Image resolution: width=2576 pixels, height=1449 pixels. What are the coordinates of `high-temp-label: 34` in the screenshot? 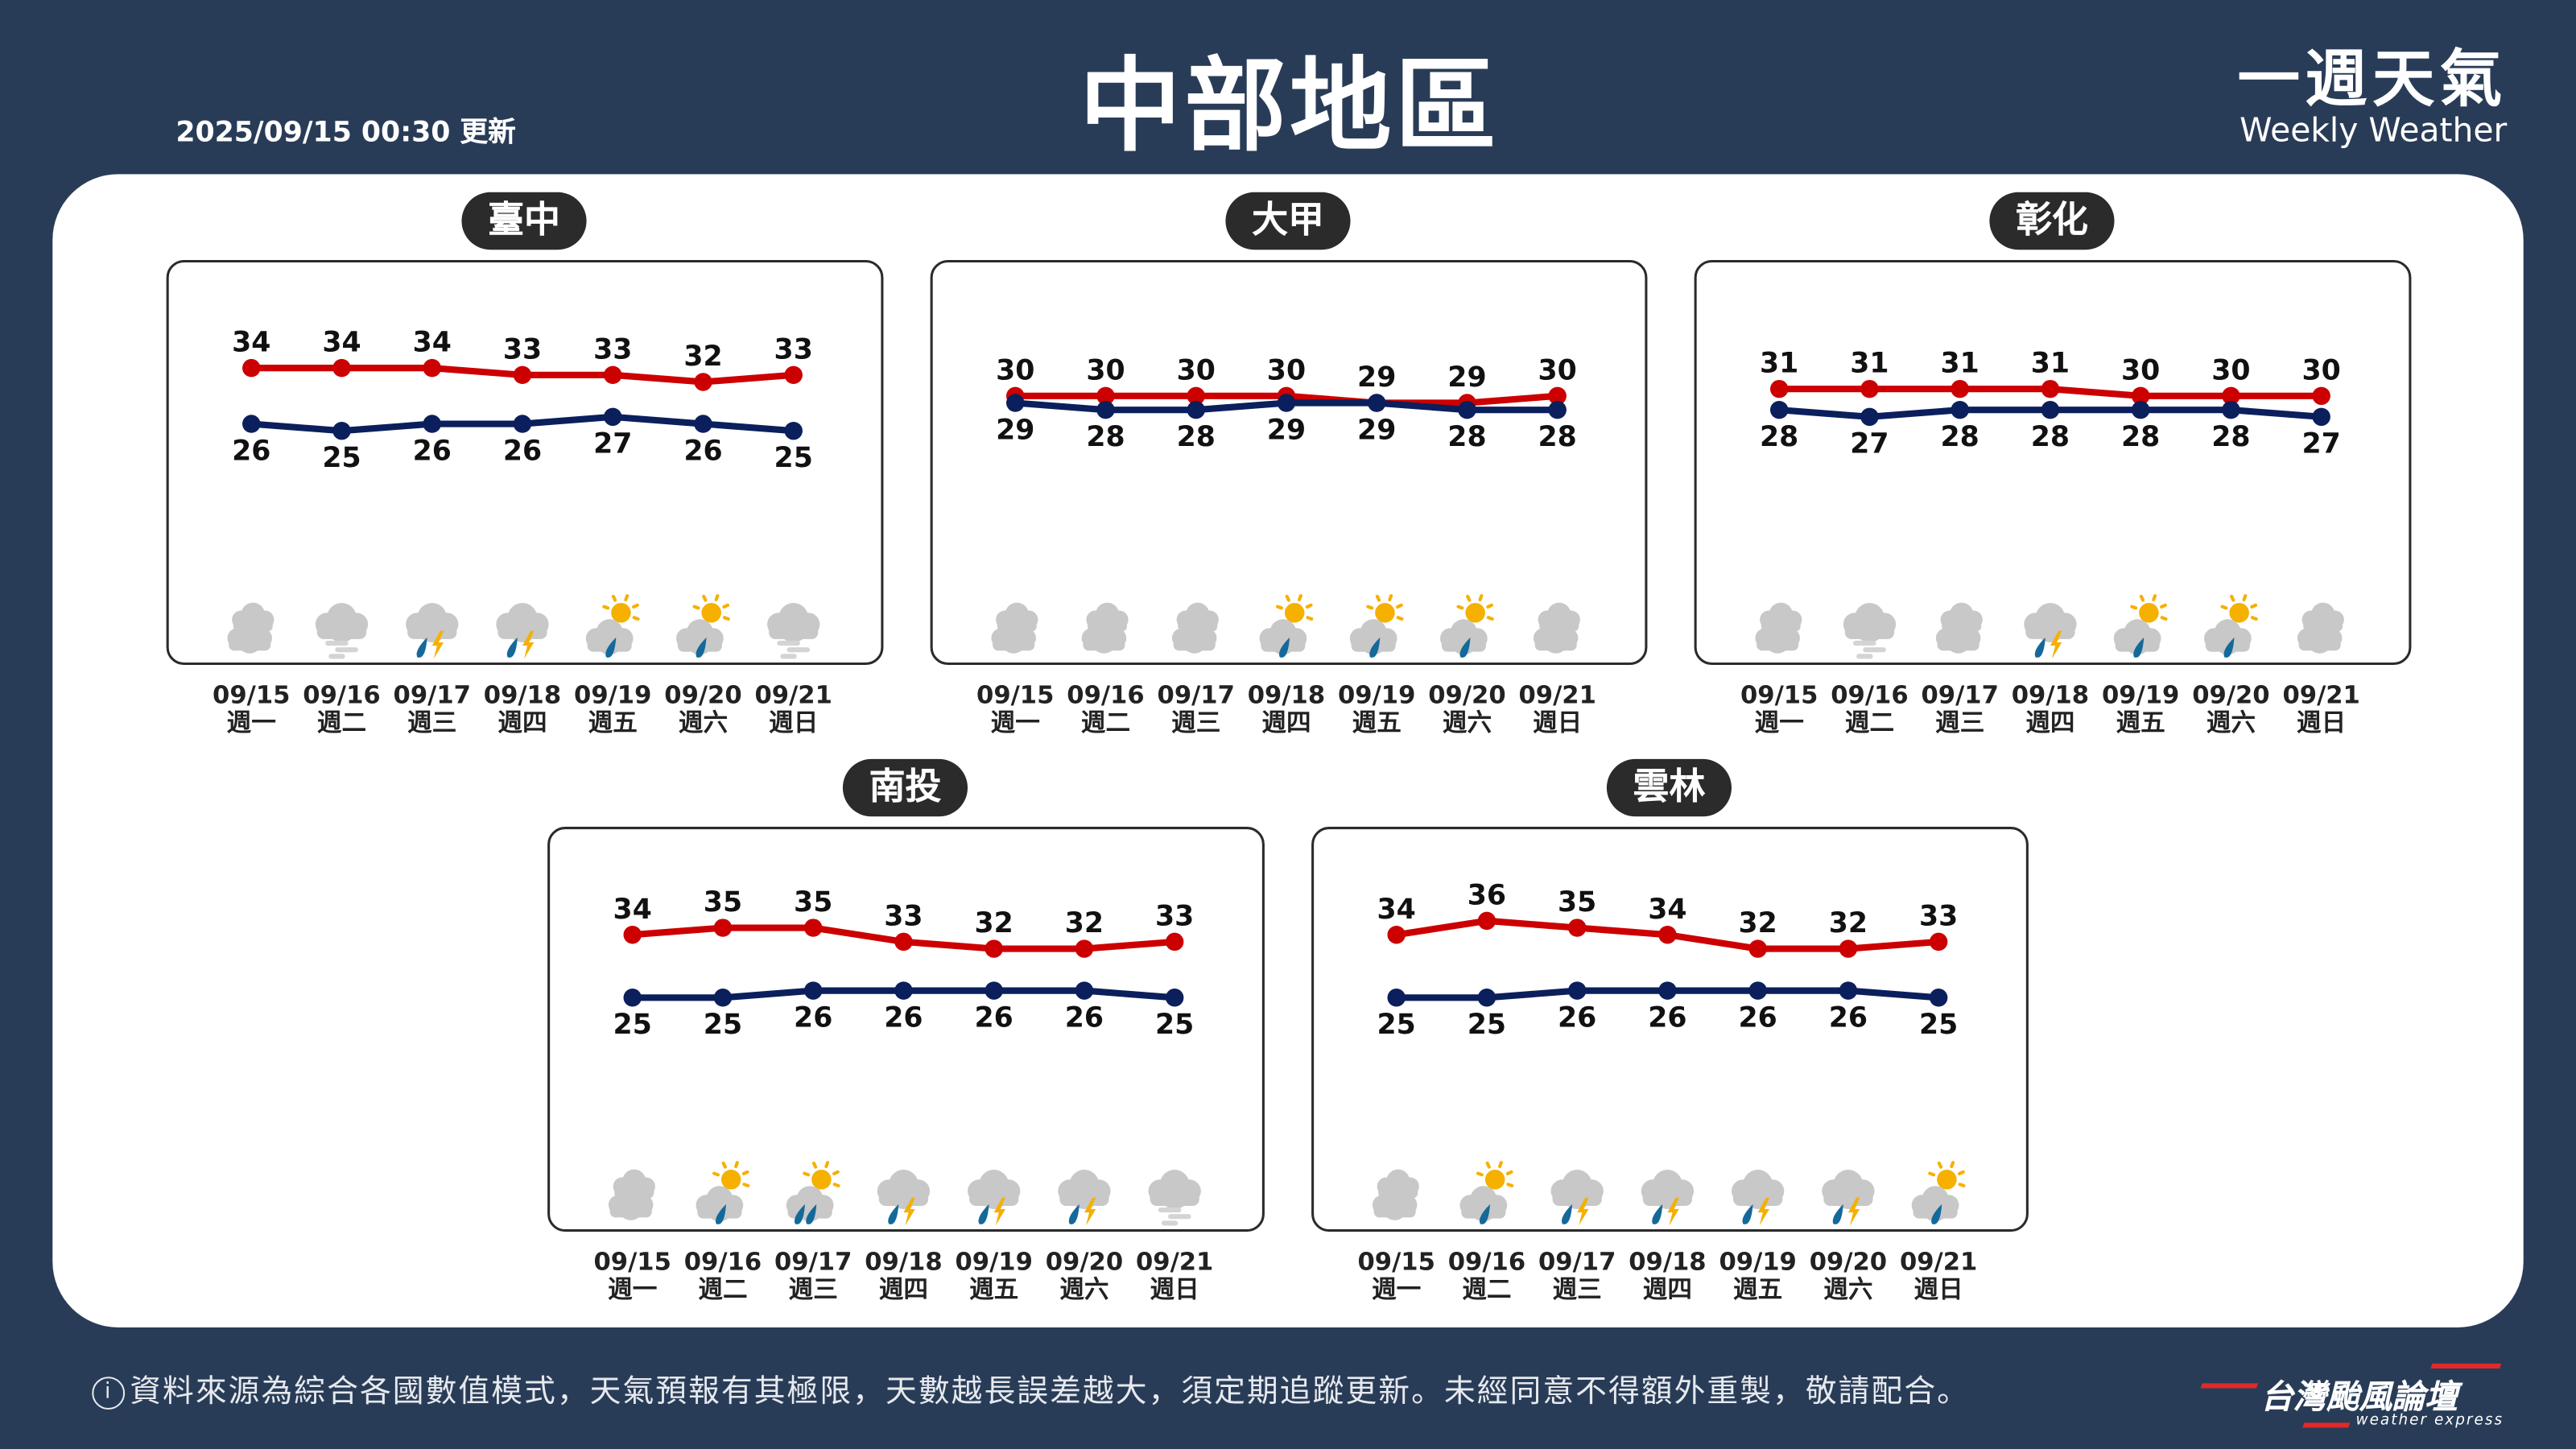 It's located at (1396, 910).